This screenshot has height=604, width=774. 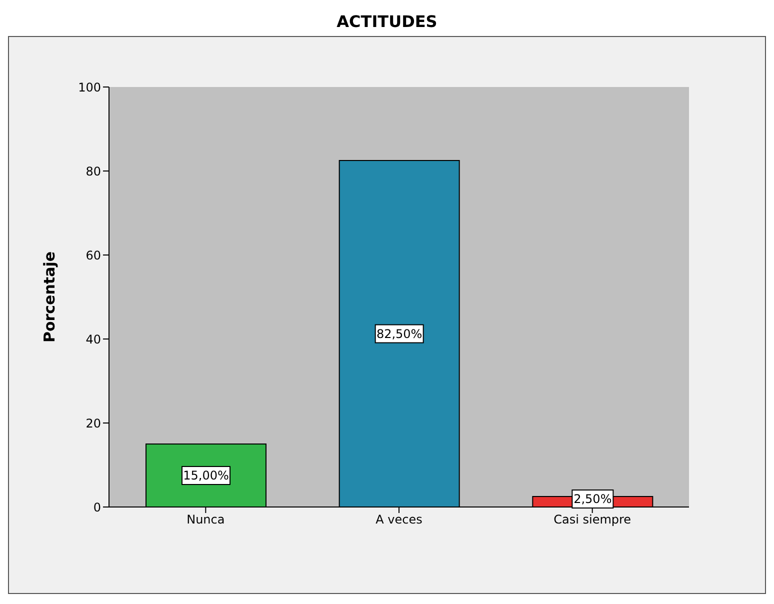 I want to click on y-axis-title: Porcentaje, so click(x=49, y=297).